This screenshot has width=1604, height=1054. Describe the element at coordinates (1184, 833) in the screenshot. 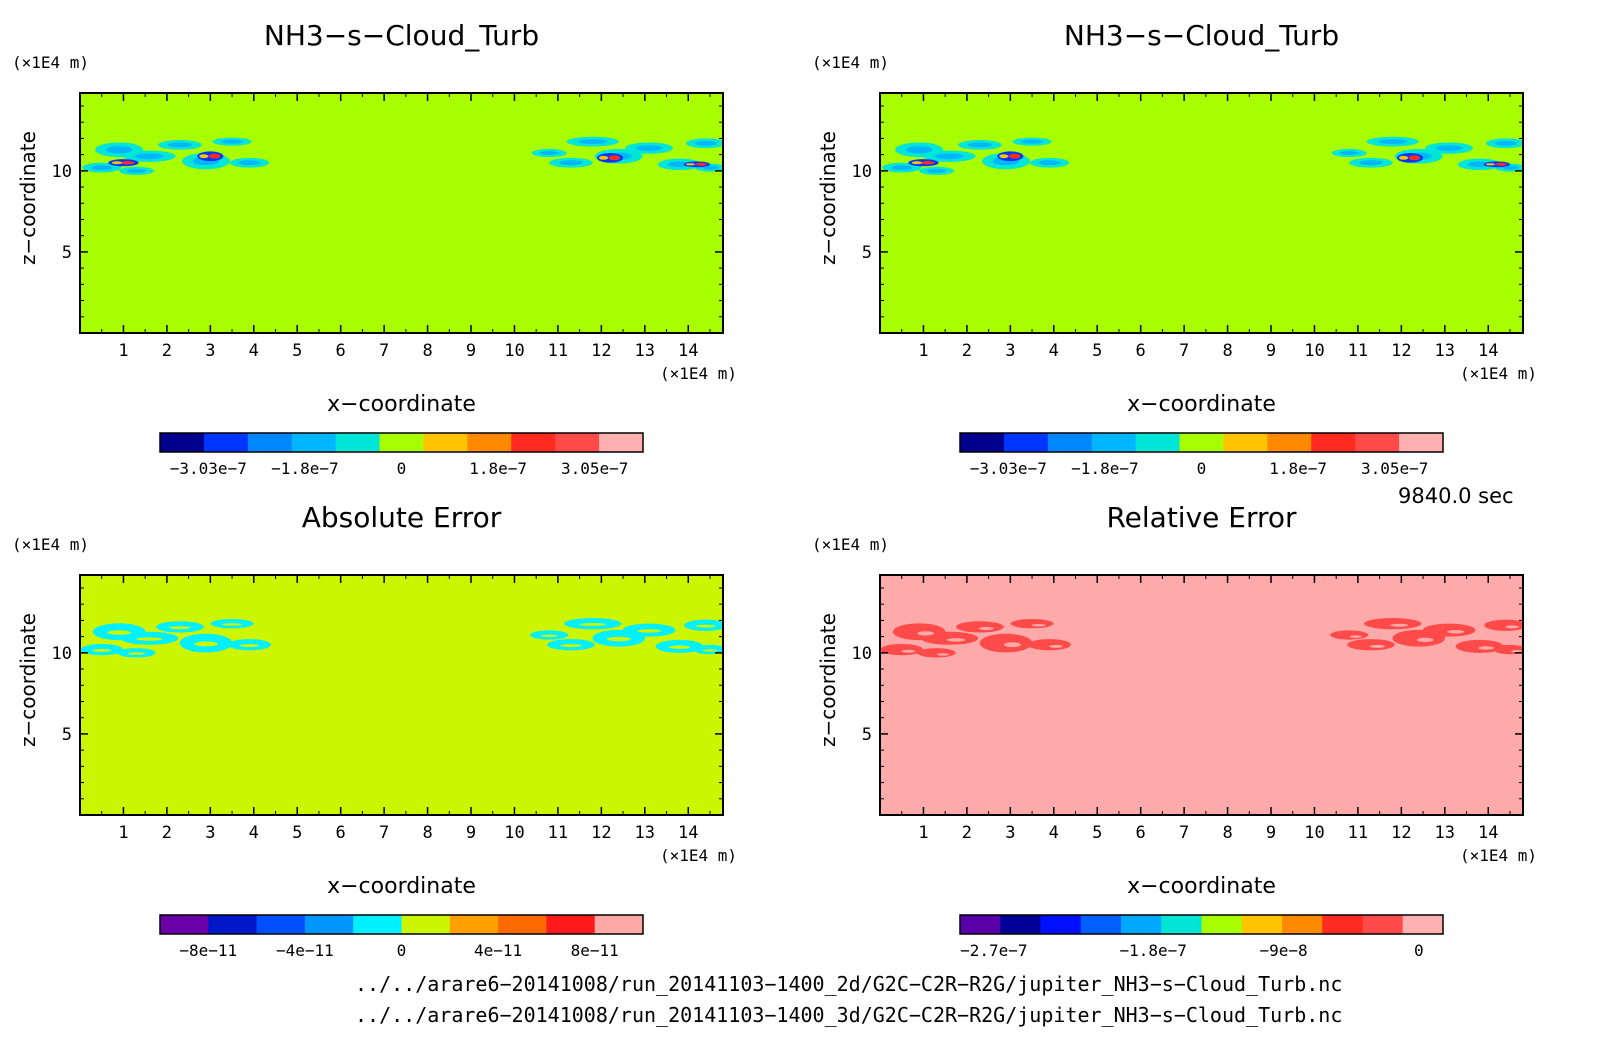

I see `x-tick-label: 7` at that location.